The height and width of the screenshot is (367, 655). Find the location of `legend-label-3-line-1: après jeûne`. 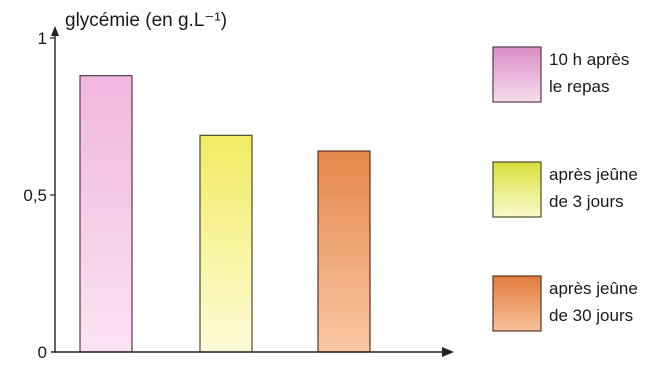

legend-label-3-line-1: après jeûne is located at coordinates (593, 288).